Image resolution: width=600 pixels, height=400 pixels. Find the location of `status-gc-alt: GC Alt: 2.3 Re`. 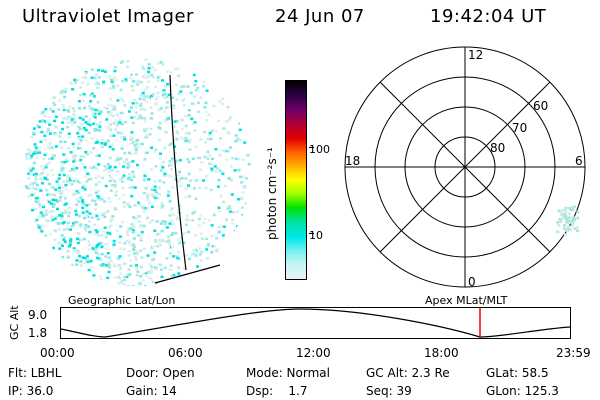

status-gc-alt: GC Alt: 2.3 Re is located at coordinates (408, 373).